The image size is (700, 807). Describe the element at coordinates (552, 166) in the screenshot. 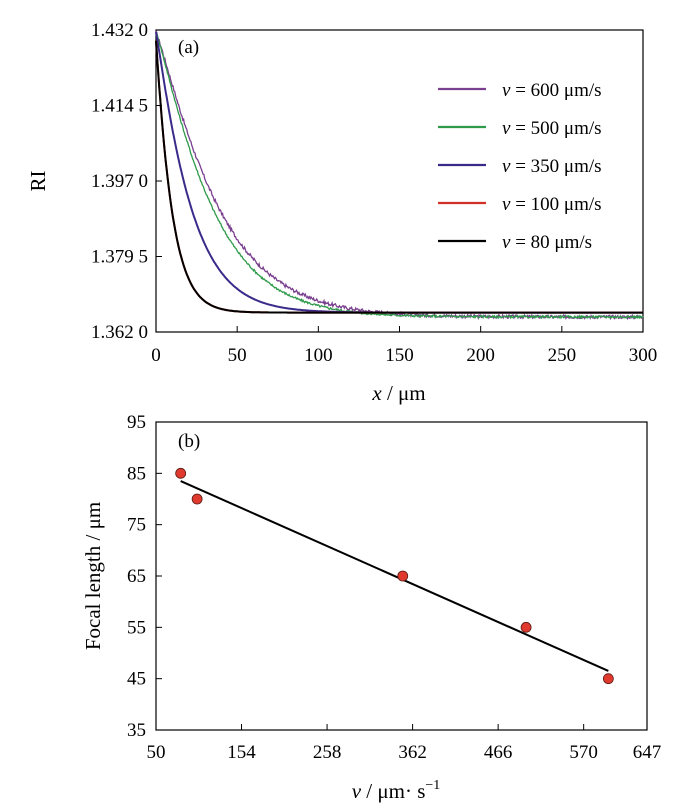

I see `legend-label-350: v = 350 μm/s` at that location.